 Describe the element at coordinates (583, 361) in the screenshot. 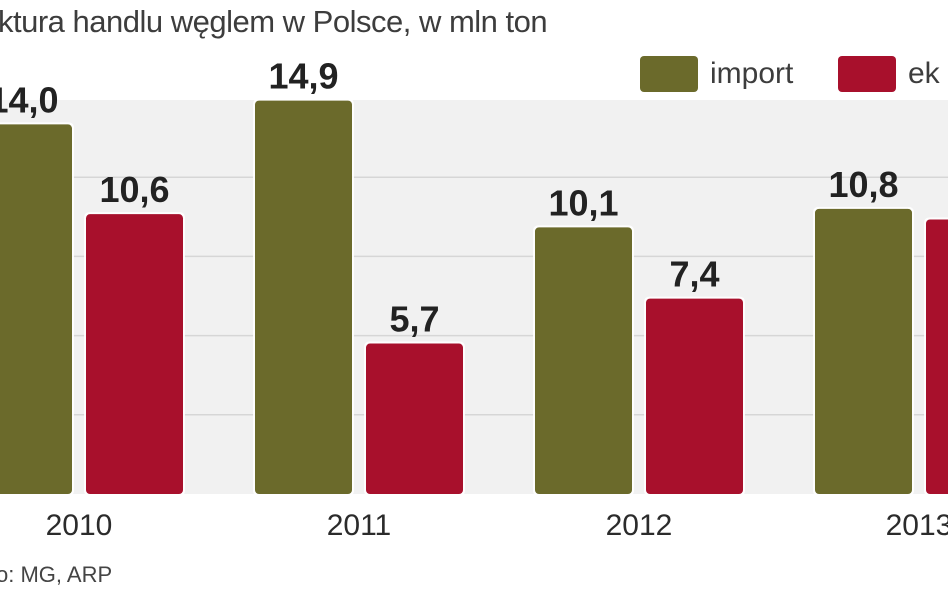

I see `bar-import-2012` at that location.